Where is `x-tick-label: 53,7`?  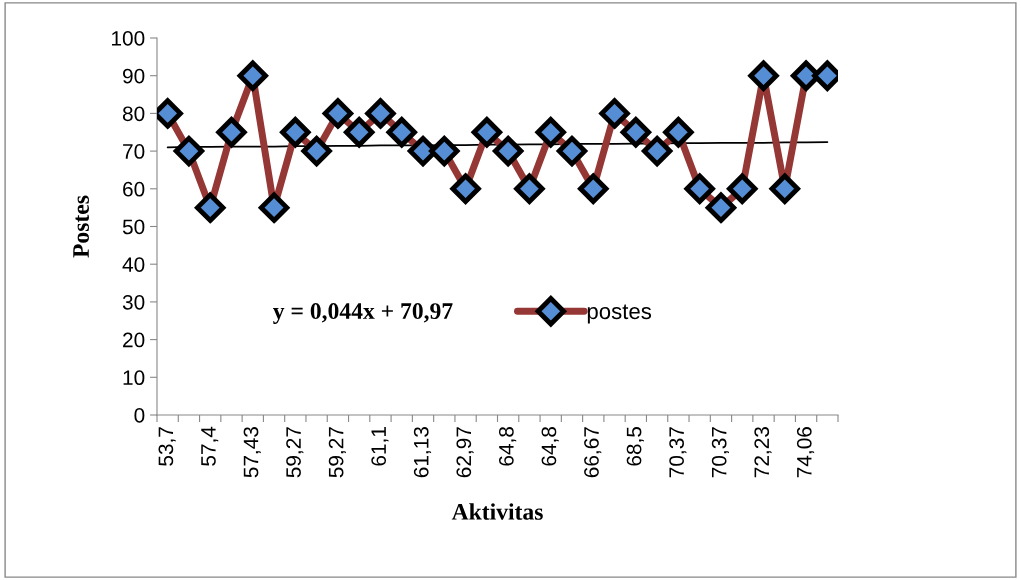
x-tick-label: 53,7 is located at coordinates (167, 446).